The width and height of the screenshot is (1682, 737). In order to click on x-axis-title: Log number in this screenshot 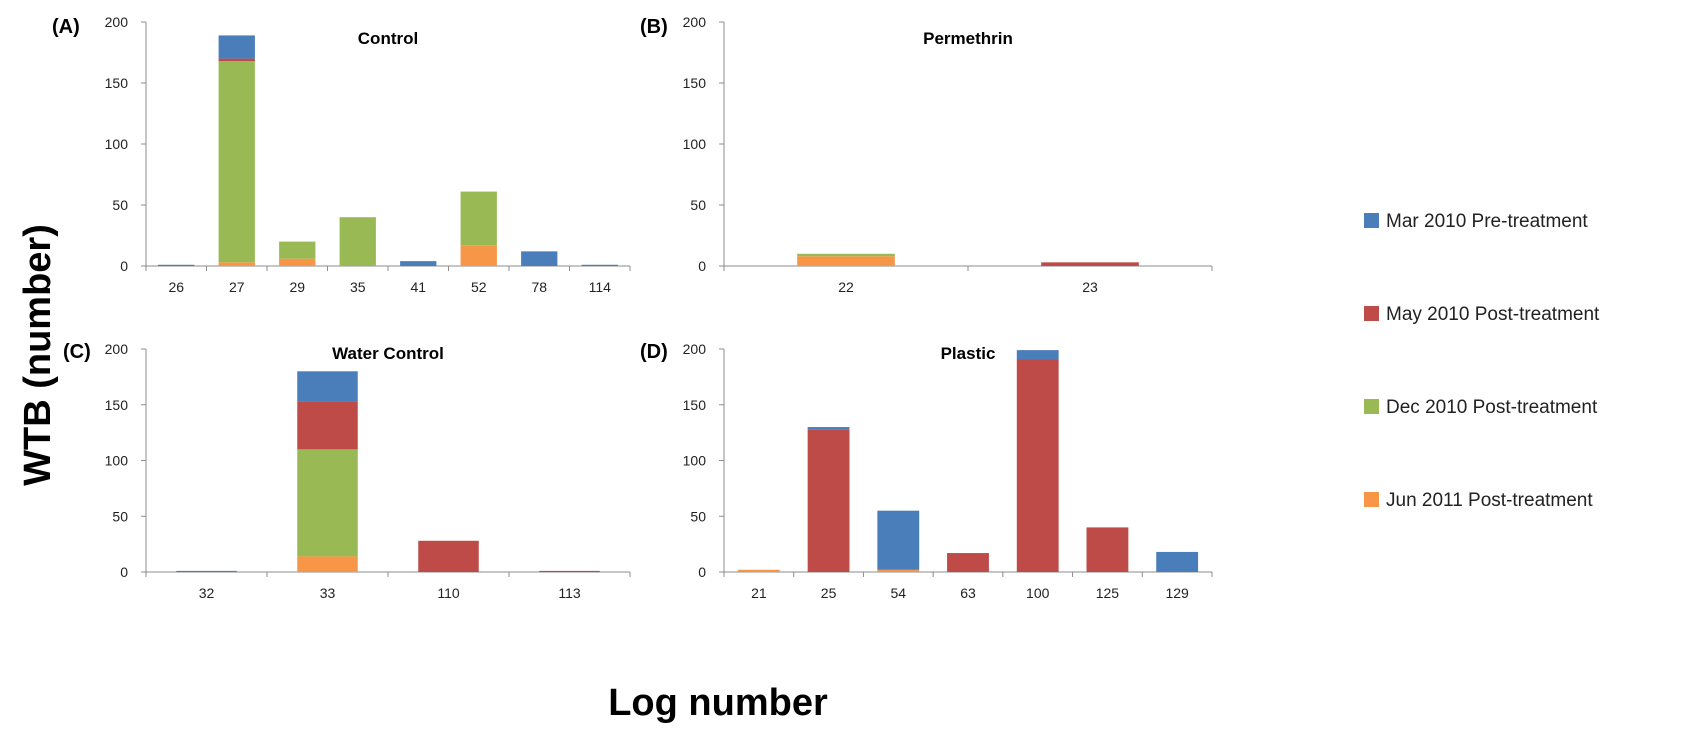, I will do `click(718, 703)`.